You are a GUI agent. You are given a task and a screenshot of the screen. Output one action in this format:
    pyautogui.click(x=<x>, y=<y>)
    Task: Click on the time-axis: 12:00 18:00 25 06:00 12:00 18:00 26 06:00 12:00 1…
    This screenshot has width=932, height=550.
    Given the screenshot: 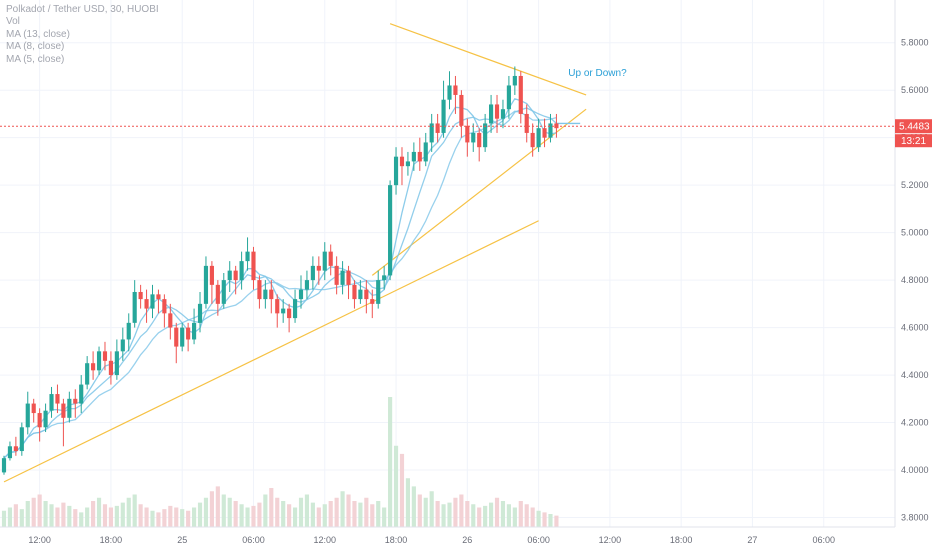 What is the action you would take?
    pyautogui.click(x=447, y=535)
    